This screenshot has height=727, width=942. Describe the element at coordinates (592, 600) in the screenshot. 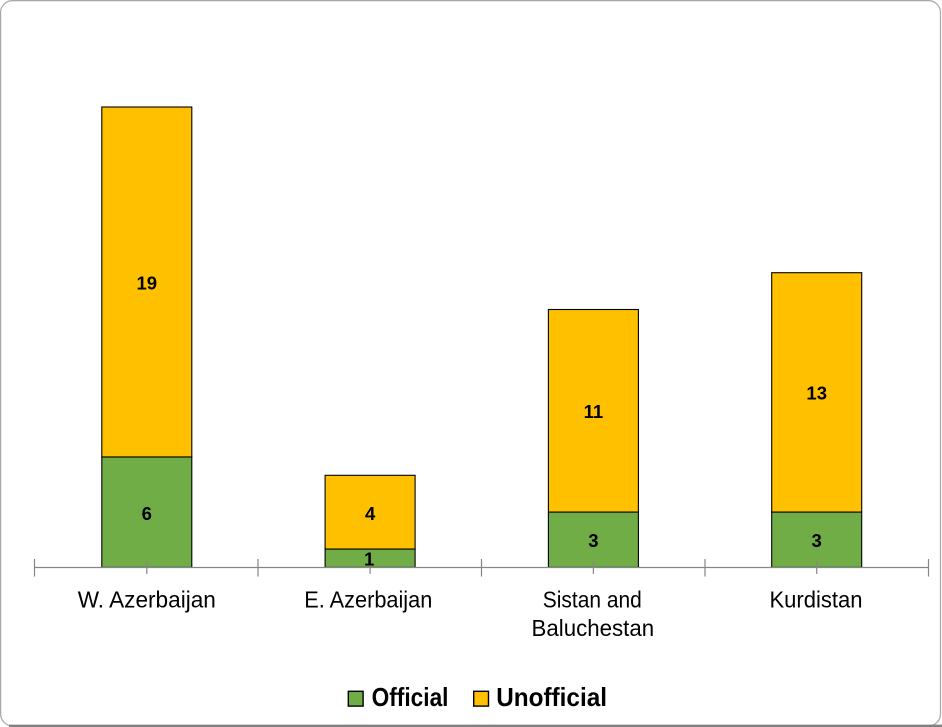

I see `svg-text: Sistan and` at that location.